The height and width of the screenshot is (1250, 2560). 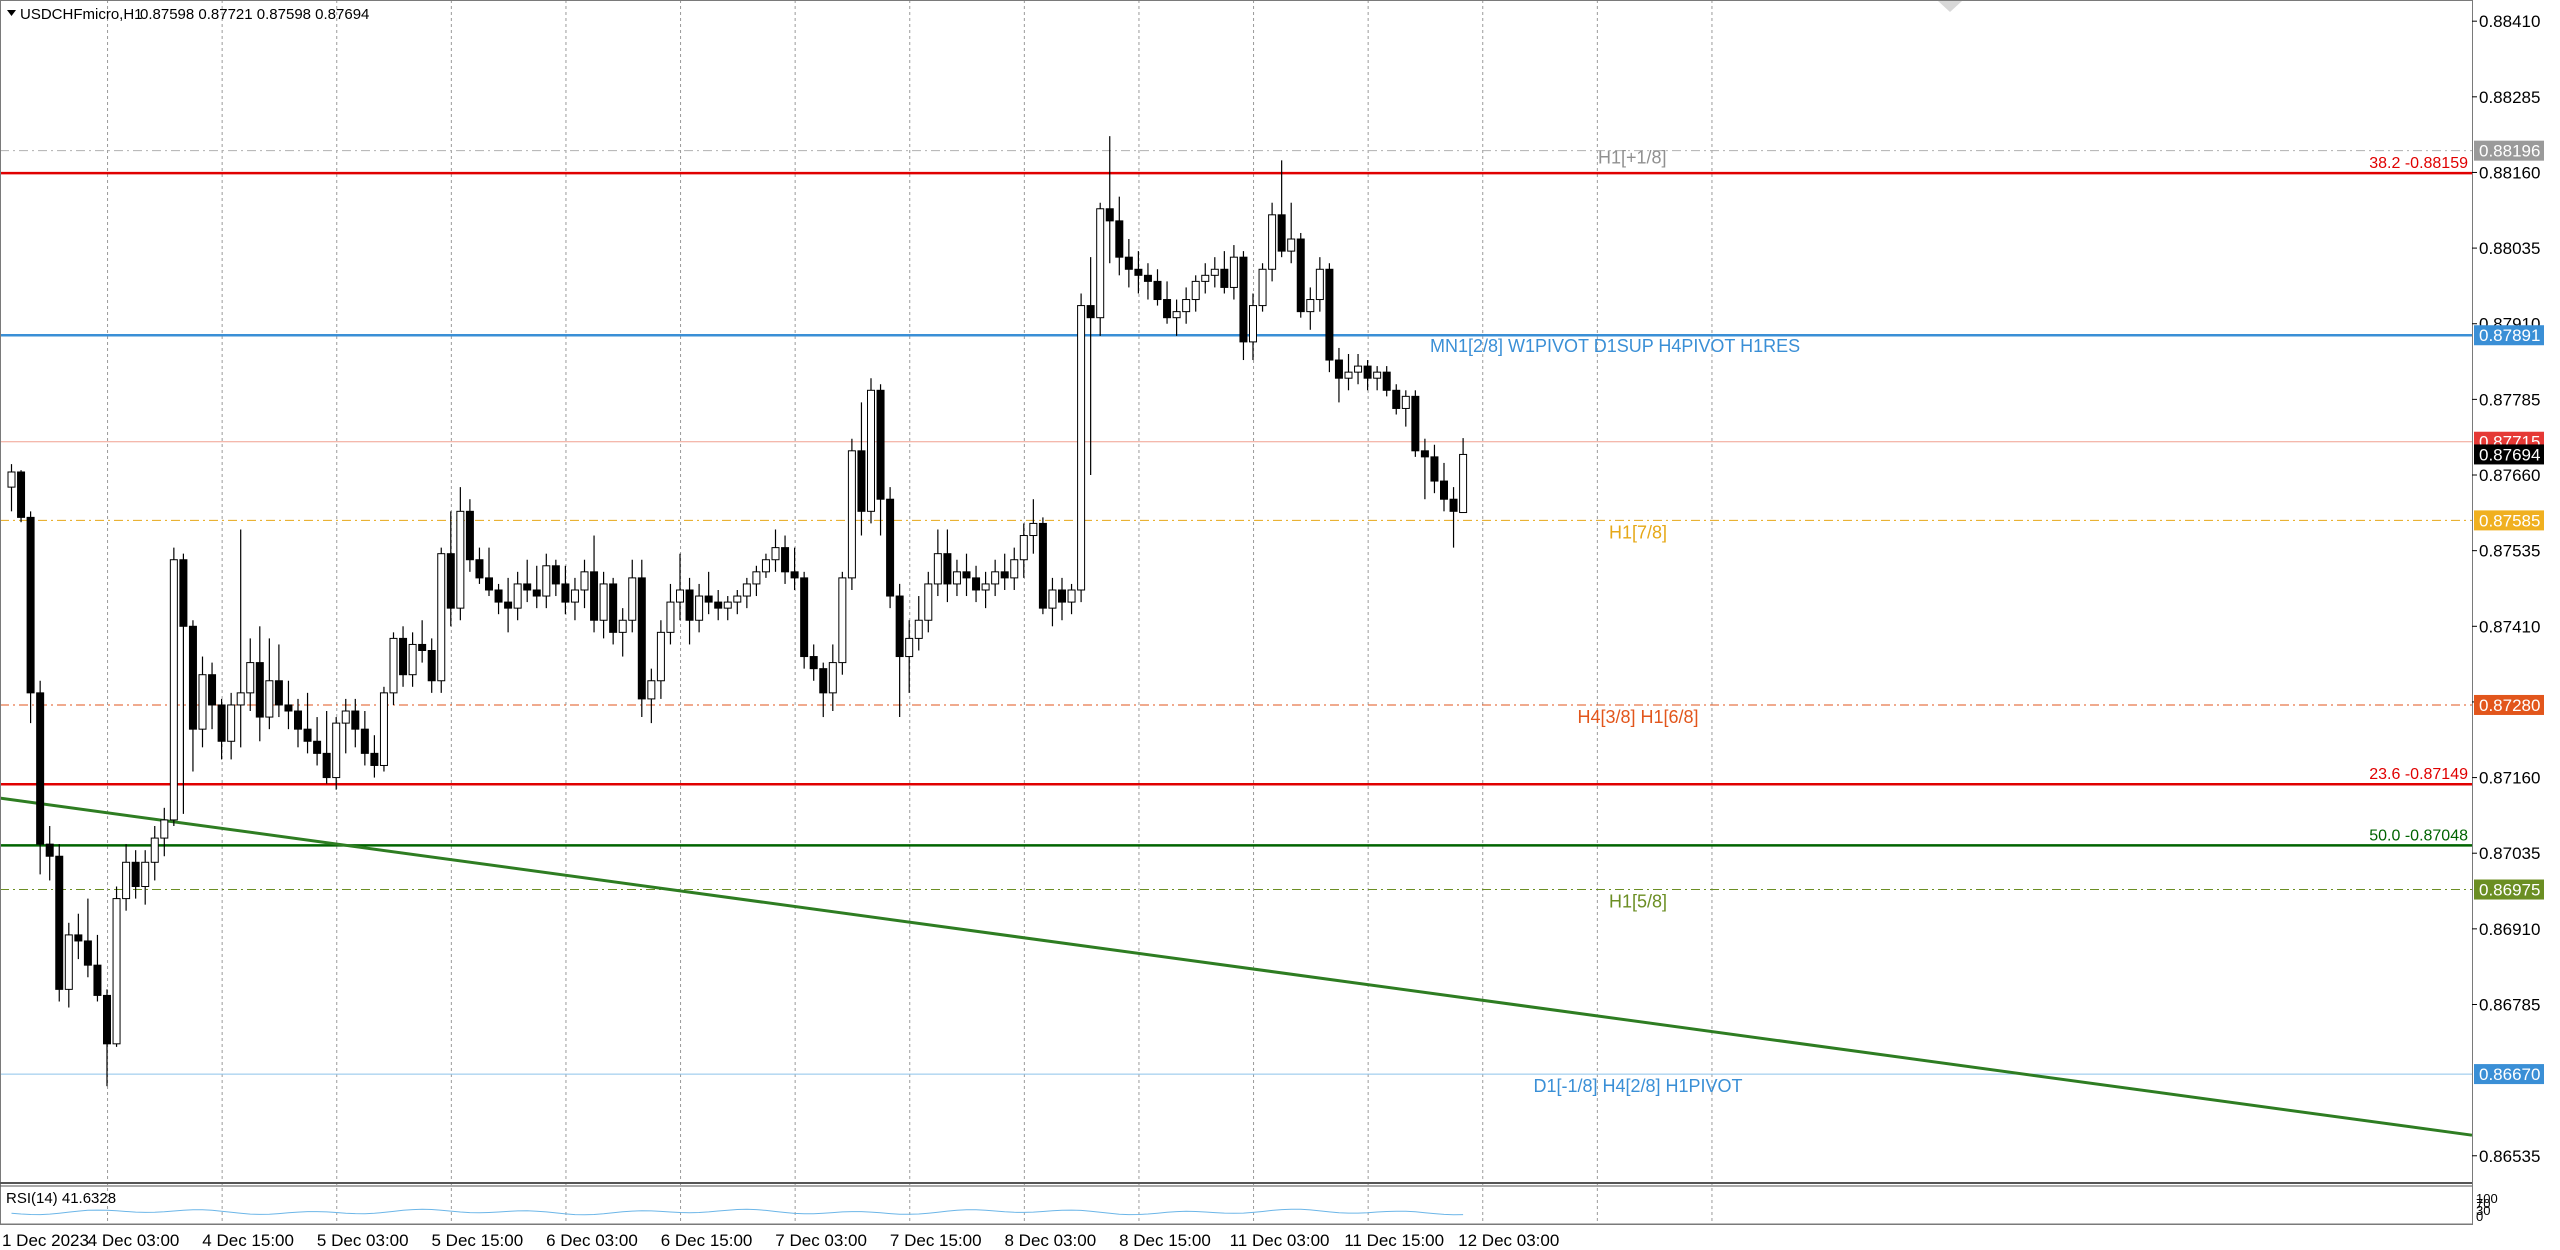 I want to click on price-level-label: 23.6 -0.87149, so click(x=2418, y=774).